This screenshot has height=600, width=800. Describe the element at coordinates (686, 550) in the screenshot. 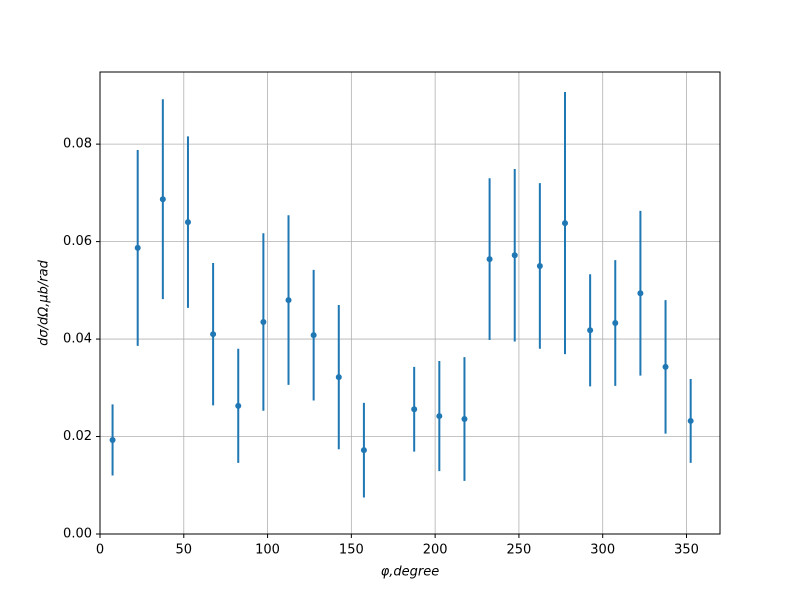

I see `x-tick-label: 350` at that location.